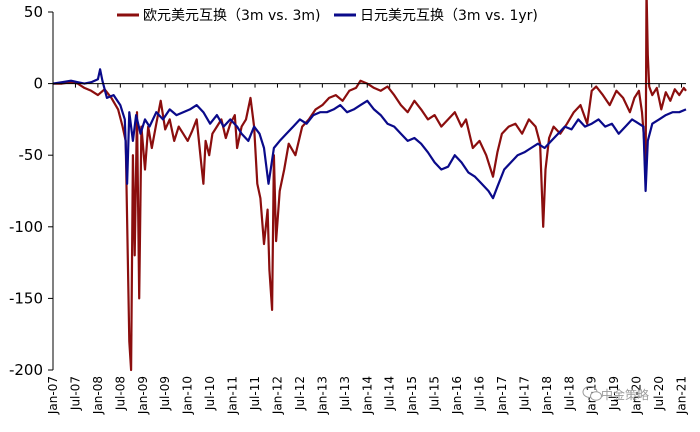 This screenshot has width=700, height=432. What do you see at coordinates (75, 393) in the screenshot?
I see `x-tick-label: Jul-07` at bounding box center [75, 393].